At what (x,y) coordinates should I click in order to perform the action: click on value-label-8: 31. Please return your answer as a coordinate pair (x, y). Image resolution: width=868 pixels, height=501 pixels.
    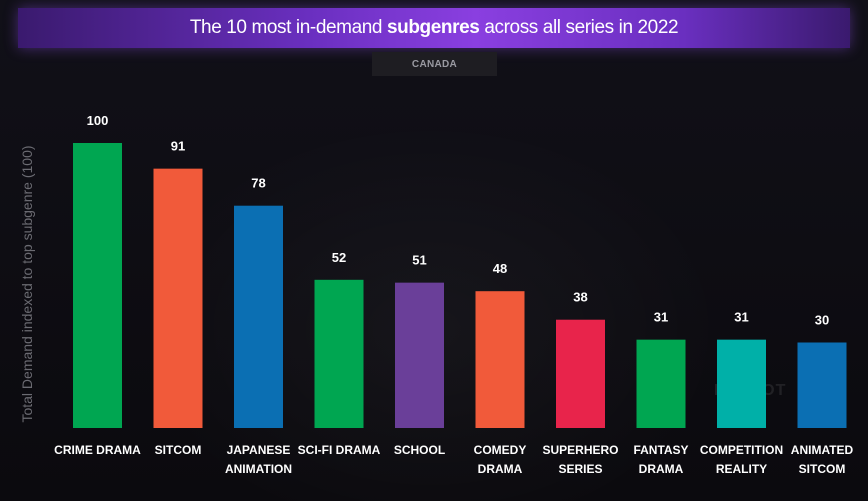
    Looking at the image, I should click on (741, 317).